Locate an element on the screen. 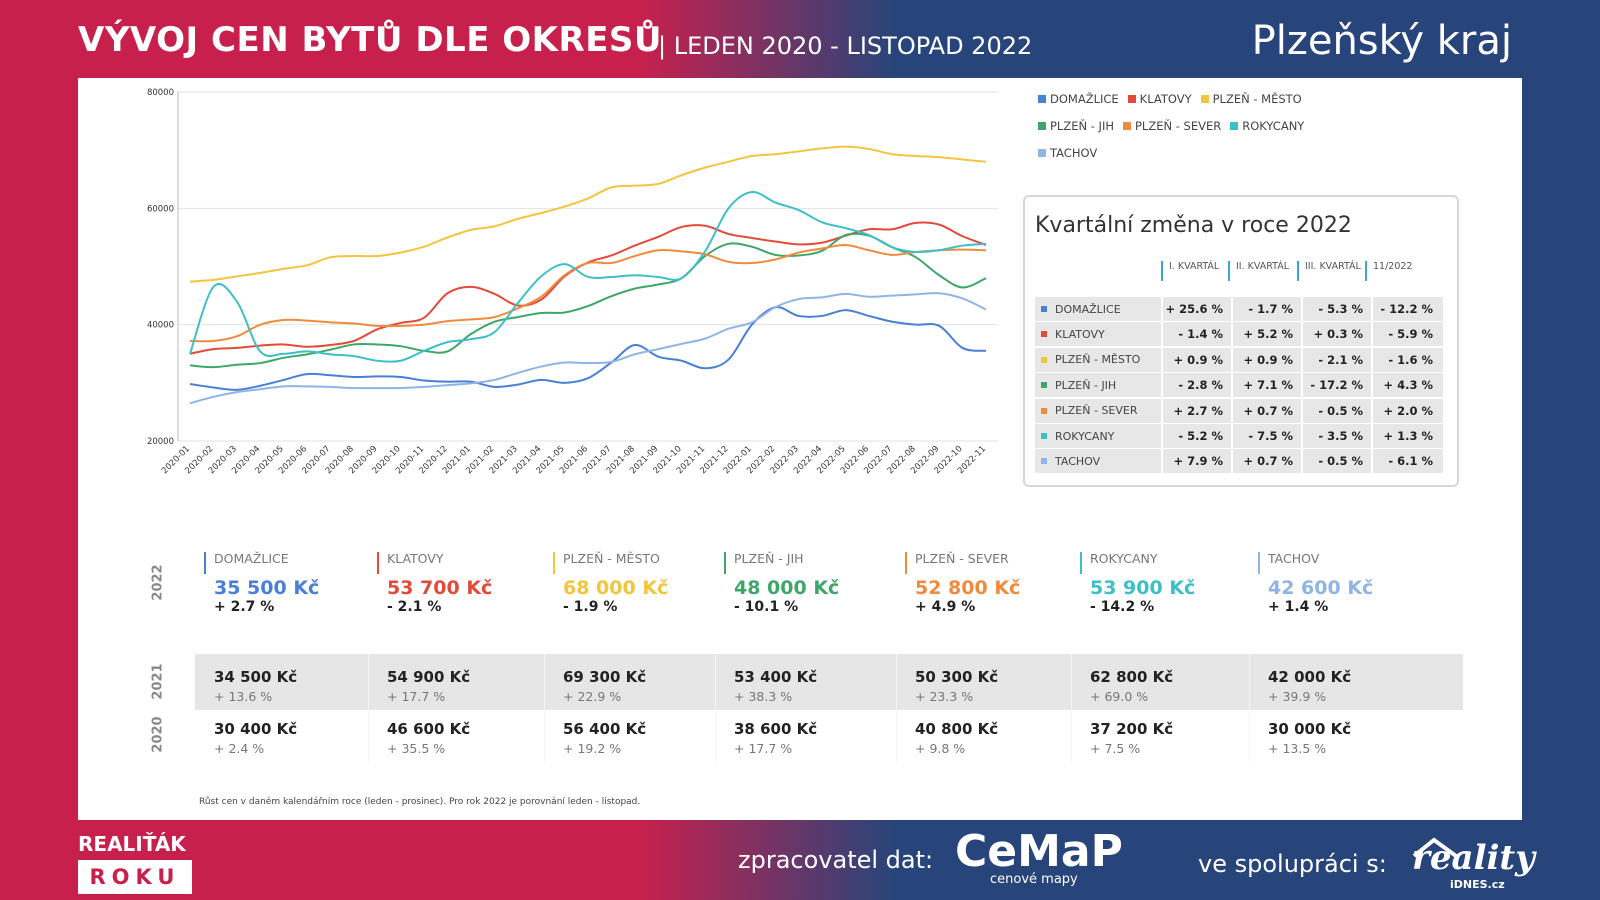  quarter-value: + 25.6 % is located at coordinates (1196, 309).